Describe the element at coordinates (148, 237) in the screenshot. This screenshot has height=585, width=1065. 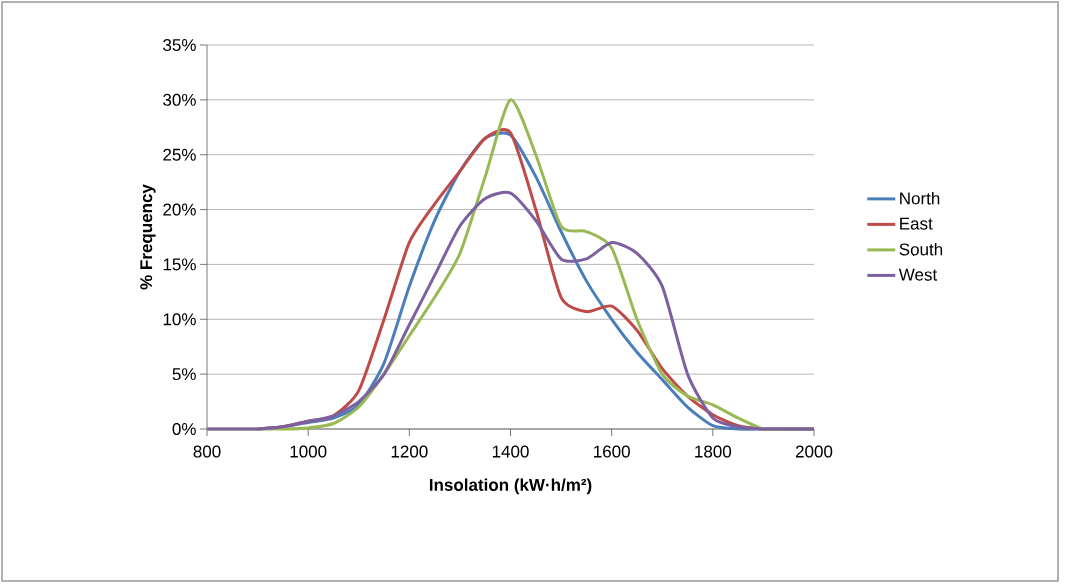
I see `y-axis-title: % Frequency` at that location.